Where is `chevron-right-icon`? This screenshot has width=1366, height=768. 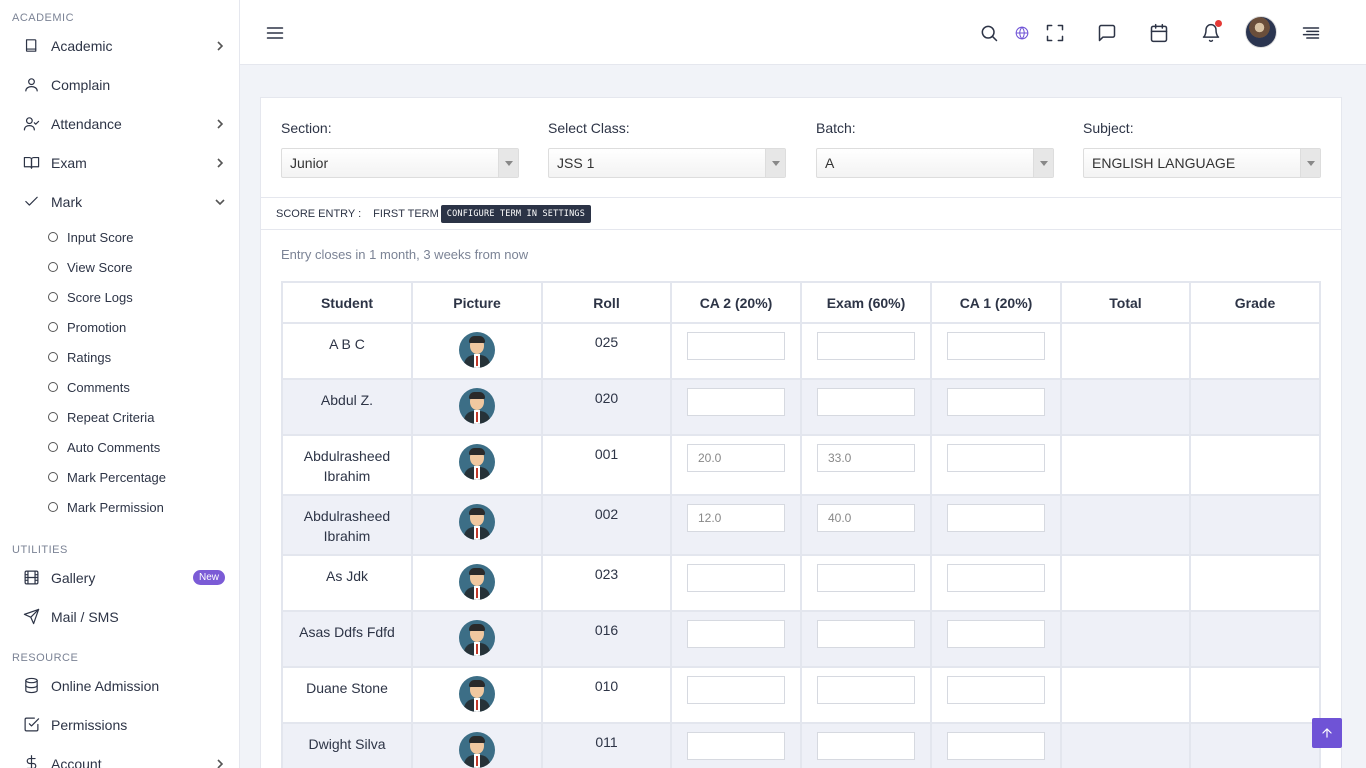
chevron-right-icon is located at coordinates (220, 123).